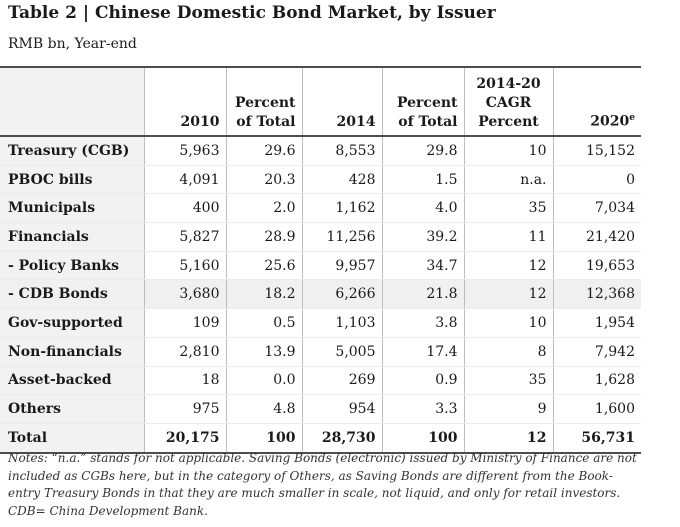 This screenshot has width=680, height=527. I want to click on table-subtitle: RMB bn, Year-end, so click(72, 44).